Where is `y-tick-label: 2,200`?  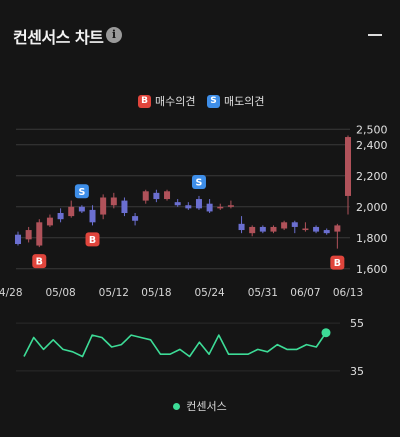
y-tick-label: 2,200 is located at coordinates (372, 176).